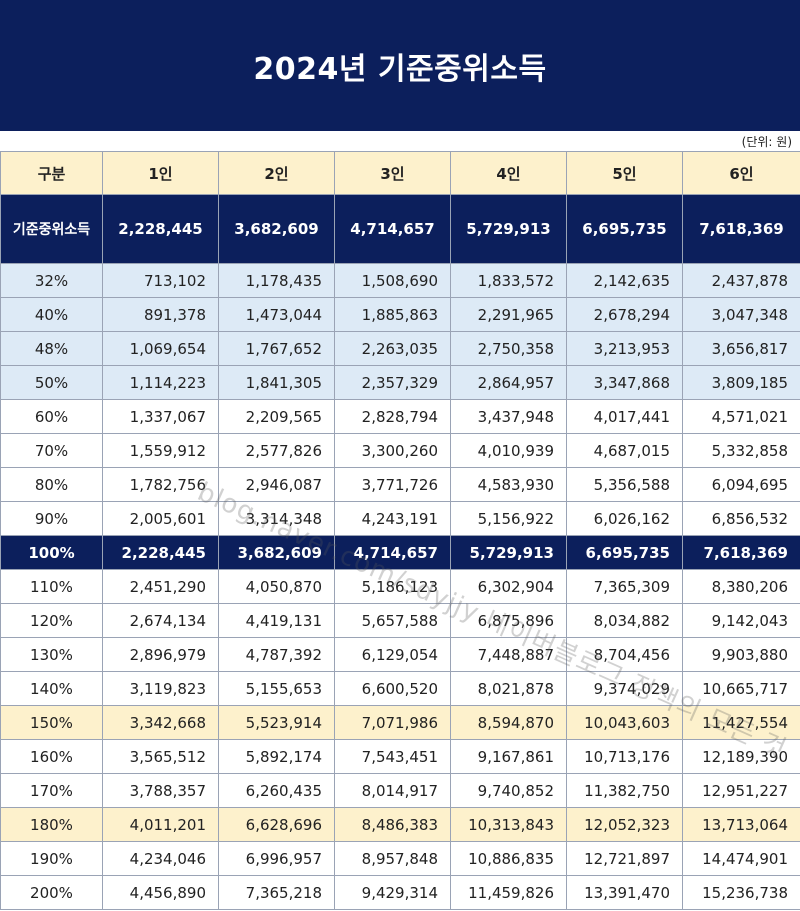 This screenshot has height=911, width=800. What do you see at coordinates (276, 892) in the screenshot?
I see `income-cell: 7,365,218` at bounding box center [276, 892].